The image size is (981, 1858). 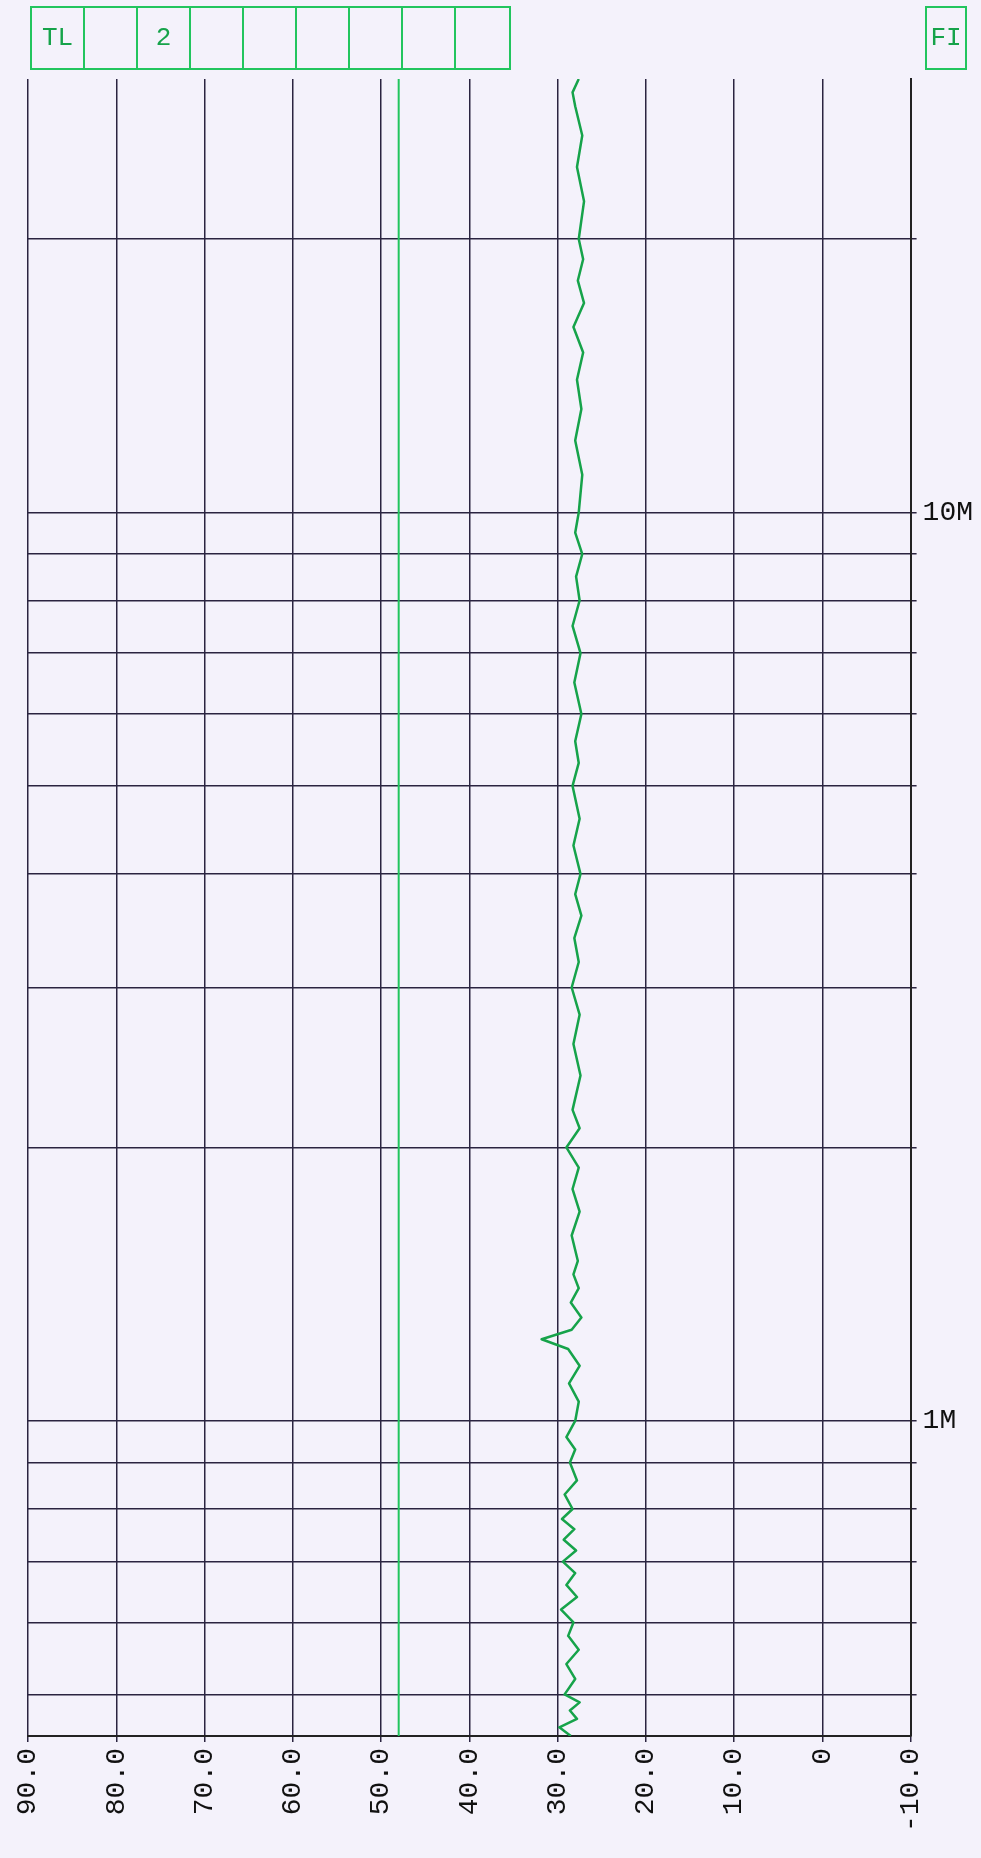 I want to click on x-tick-label: 90.0, so click(x=28, y=1781).